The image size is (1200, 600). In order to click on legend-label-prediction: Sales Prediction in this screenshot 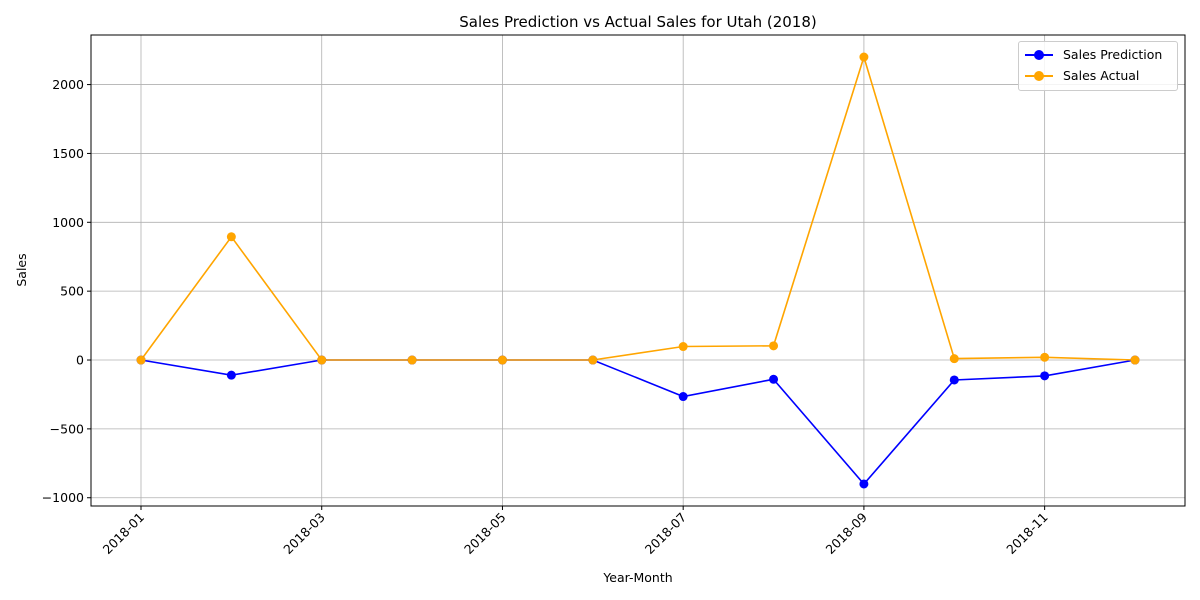, I will do `click(1113, 54)`.